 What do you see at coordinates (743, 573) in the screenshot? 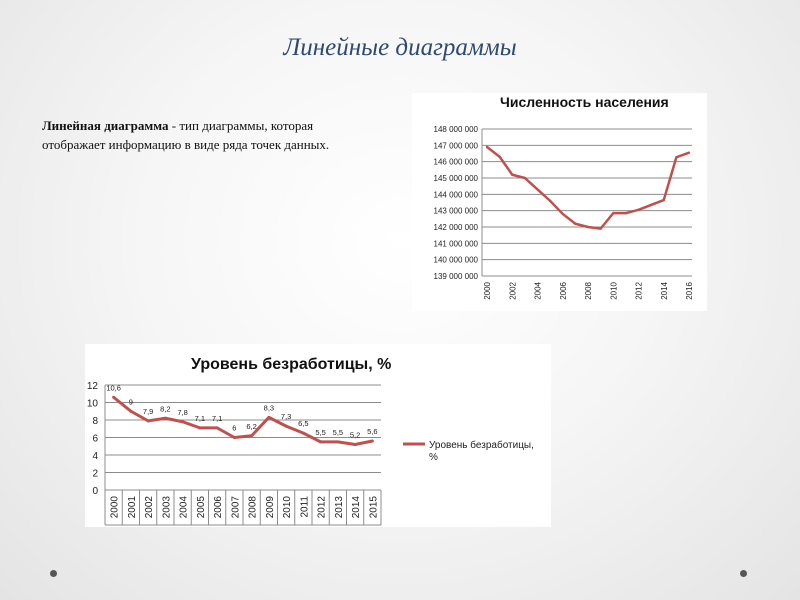
I see `nav-dot-right` at bounding box center [743, 573].